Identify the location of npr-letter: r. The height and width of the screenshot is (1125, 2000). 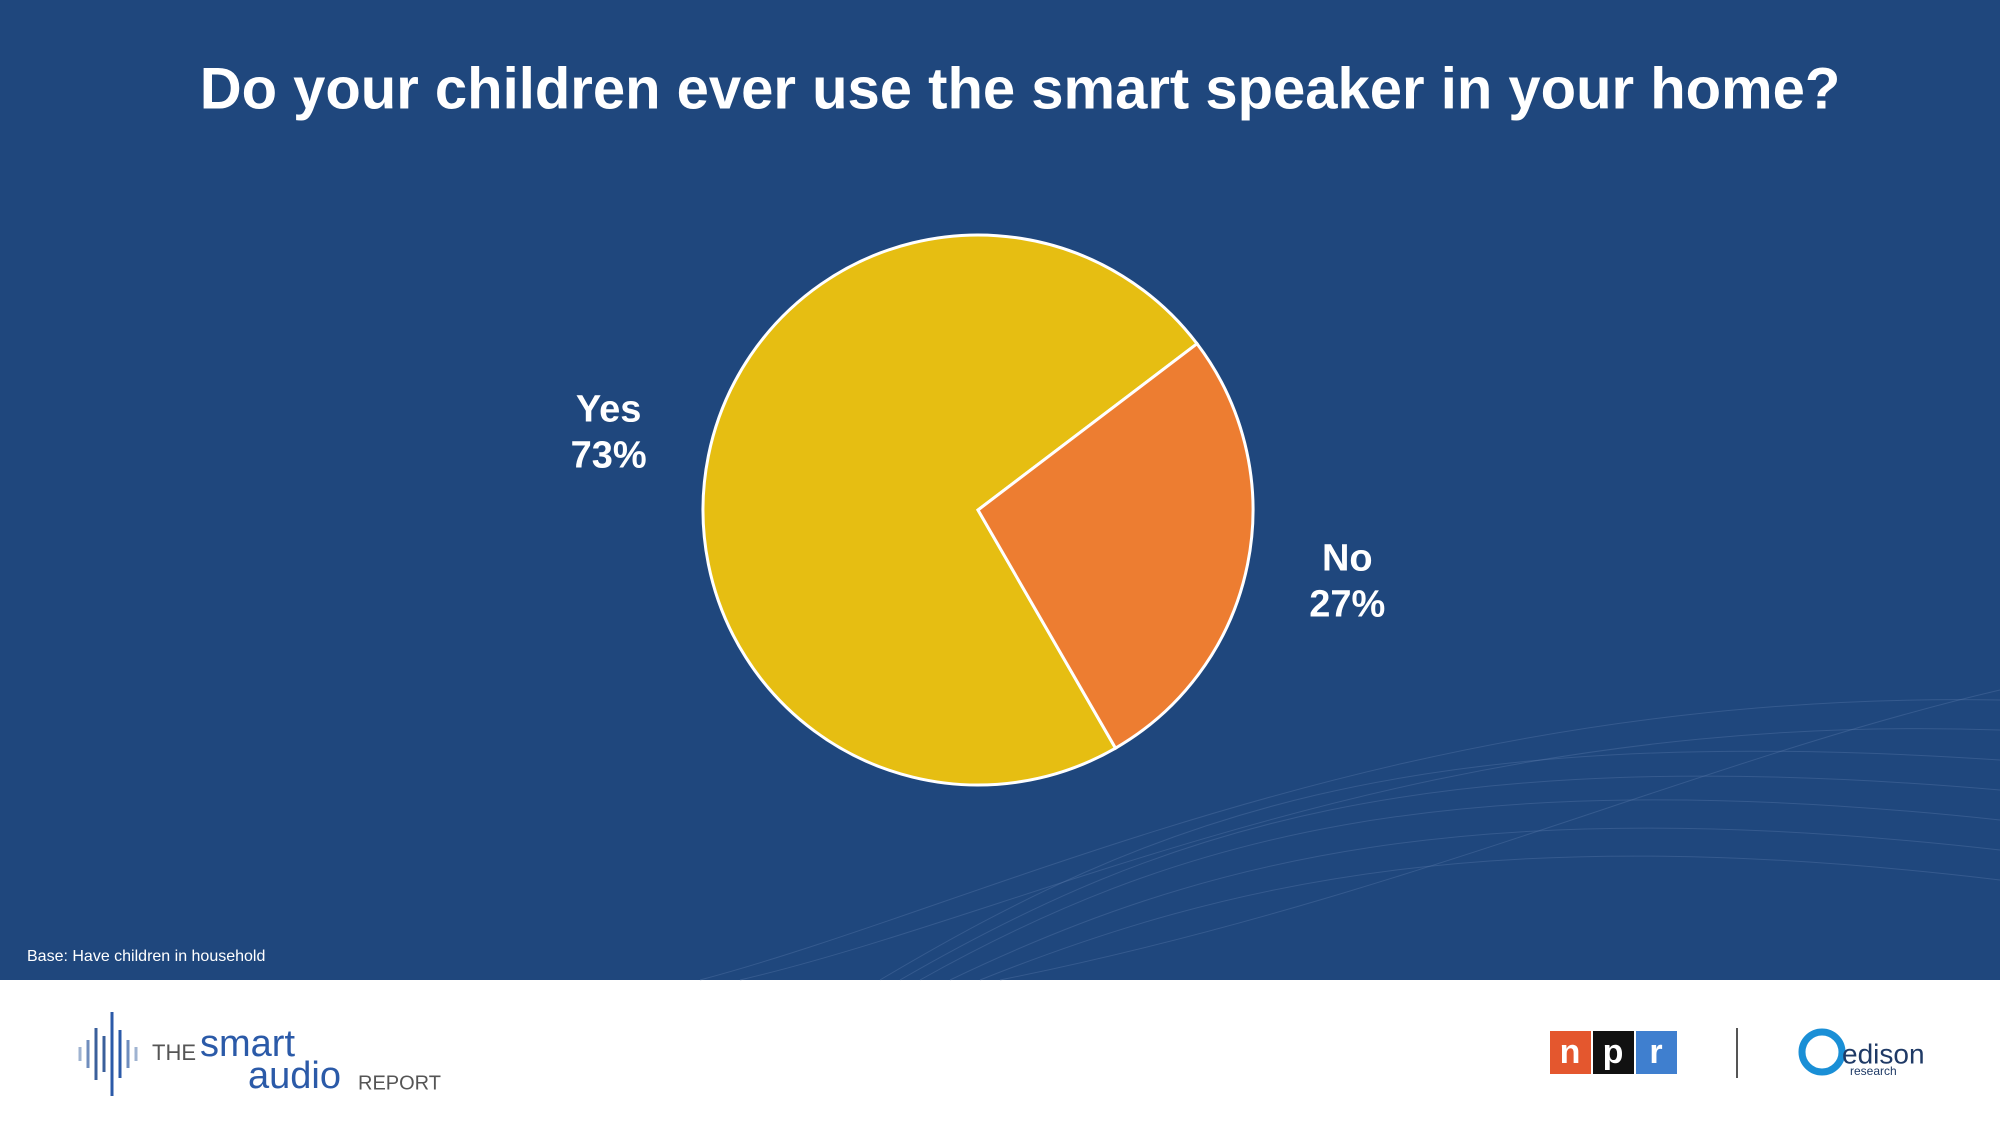
(1655, 1052).